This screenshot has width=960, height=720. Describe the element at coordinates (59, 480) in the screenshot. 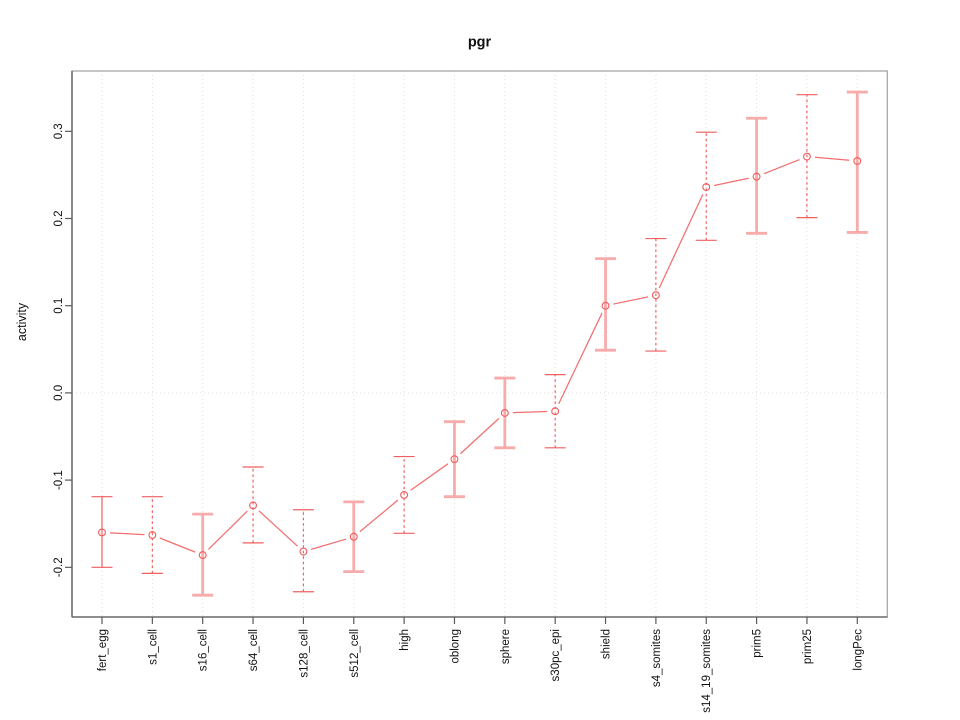

I see `y-tick-label--0.1: -0.1` at that location.